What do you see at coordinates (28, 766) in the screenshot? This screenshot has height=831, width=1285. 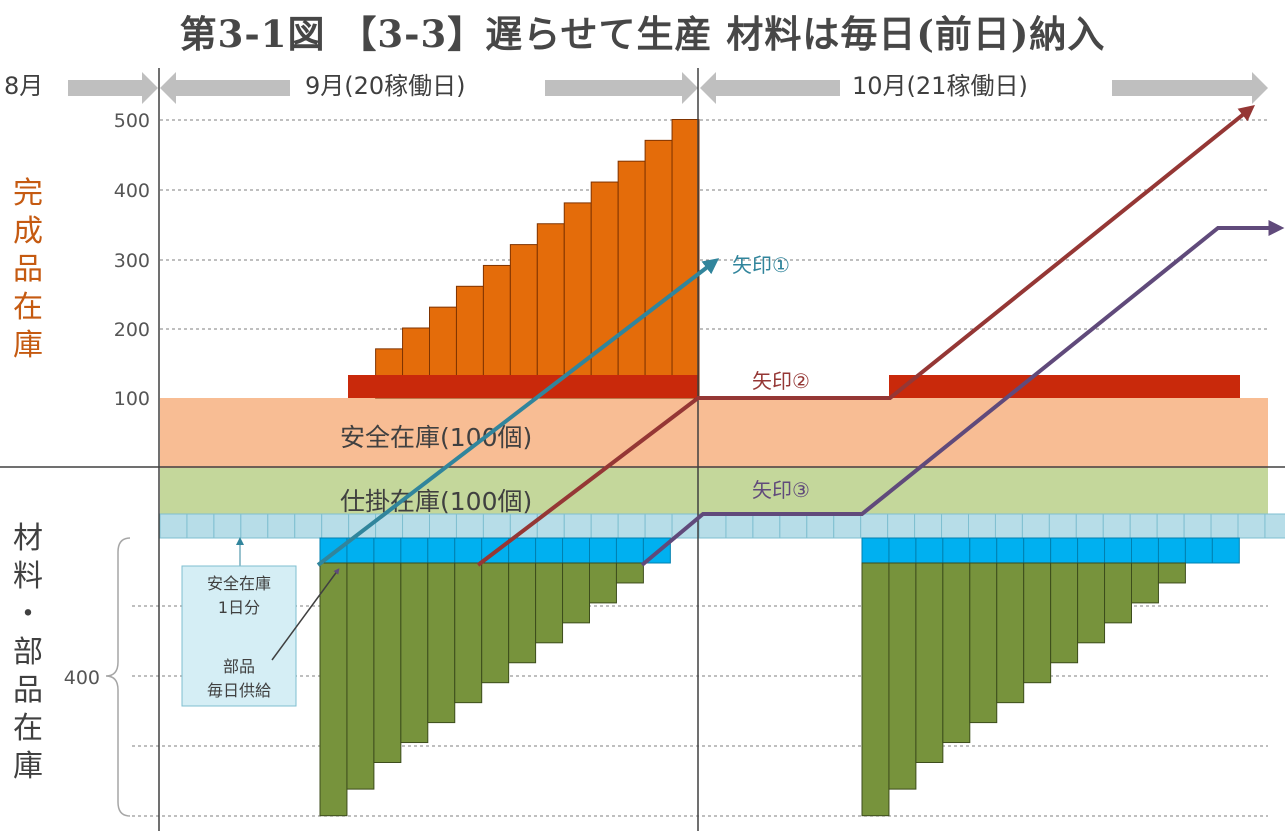 I see `materials-label-char: 庫` at bounding box center [28, 766].